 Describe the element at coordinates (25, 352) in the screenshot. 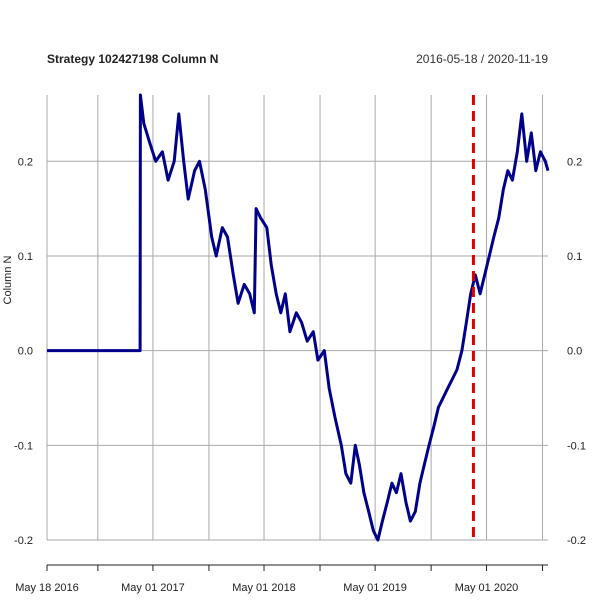

I see `y-tick-label-left-2: 0.0` at that location.